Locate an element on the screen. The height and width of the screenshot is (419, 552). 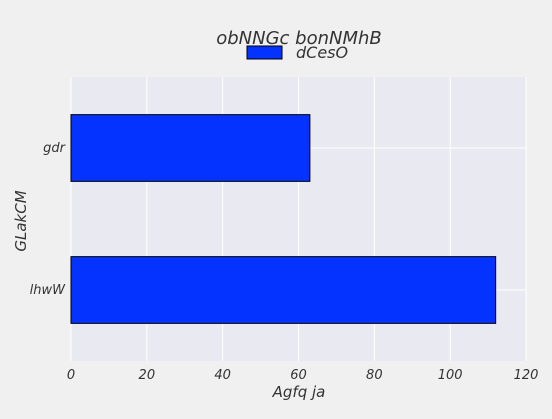
x-tick-label: 60 is located at coordinates (298, 375).